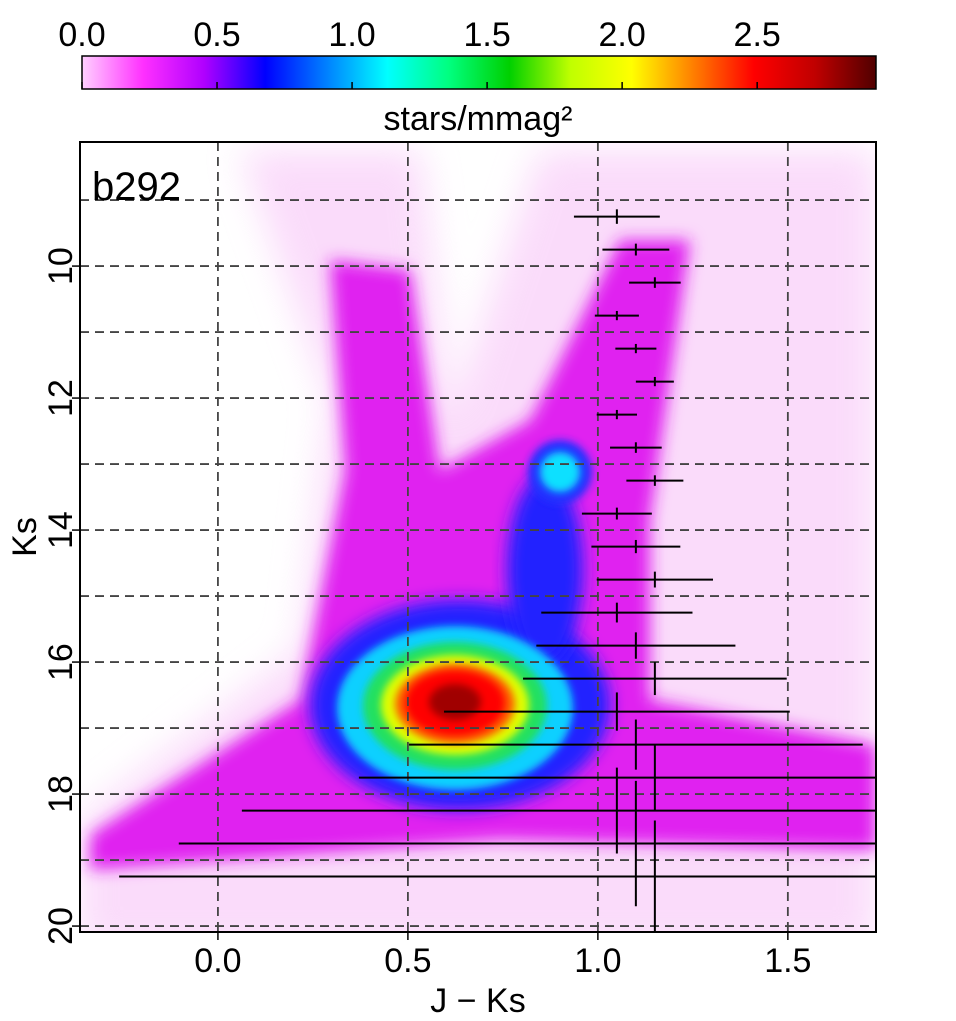 This screenshot has height=1021, width=956. What do you see at coordinates (479, 72) in the screenshot?
I see `colorbar` at bounding box center [479, 72].